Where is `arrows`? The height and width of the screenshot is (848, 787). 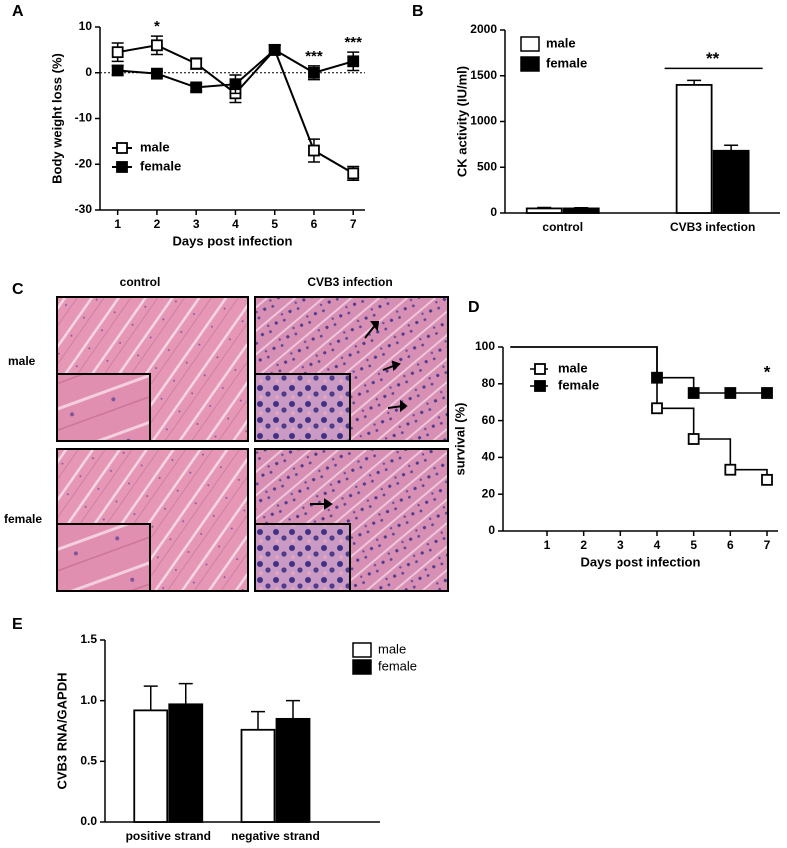 arrows is located at coordinates (359, 415).